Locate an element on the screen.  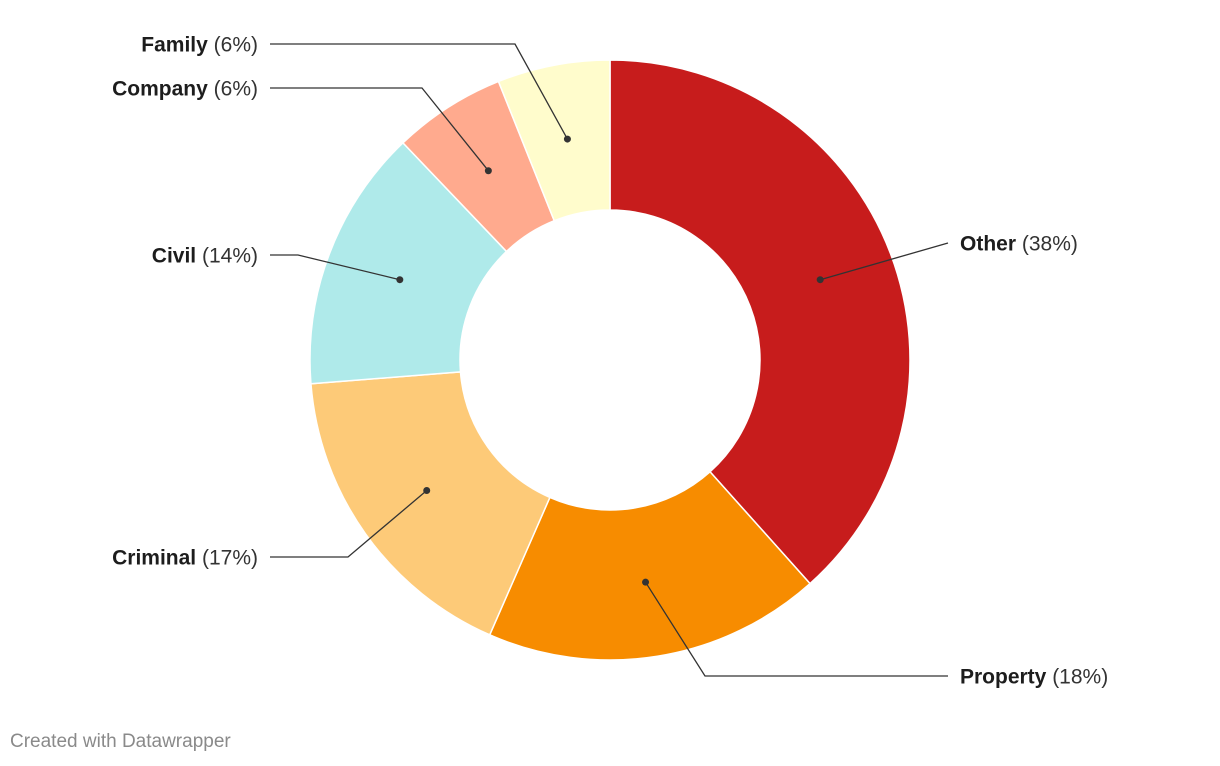
leader-dot-family is located at coordinates (567, 139).